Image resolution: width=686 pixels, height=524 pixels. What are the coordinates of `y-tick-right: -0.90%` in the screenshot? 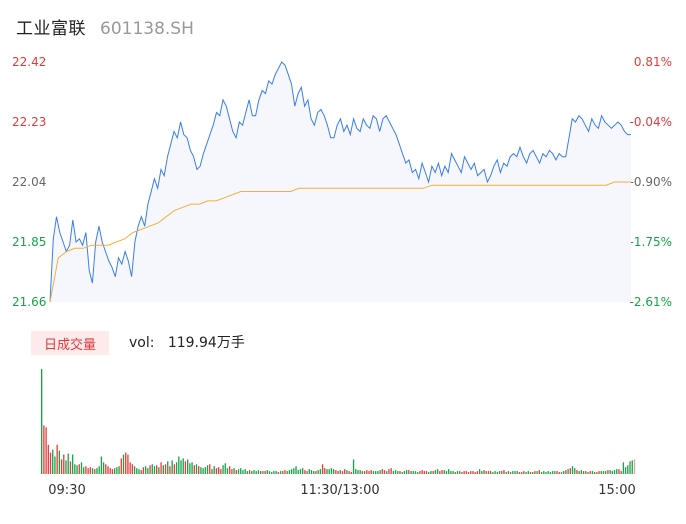 It's located at (651, 182).